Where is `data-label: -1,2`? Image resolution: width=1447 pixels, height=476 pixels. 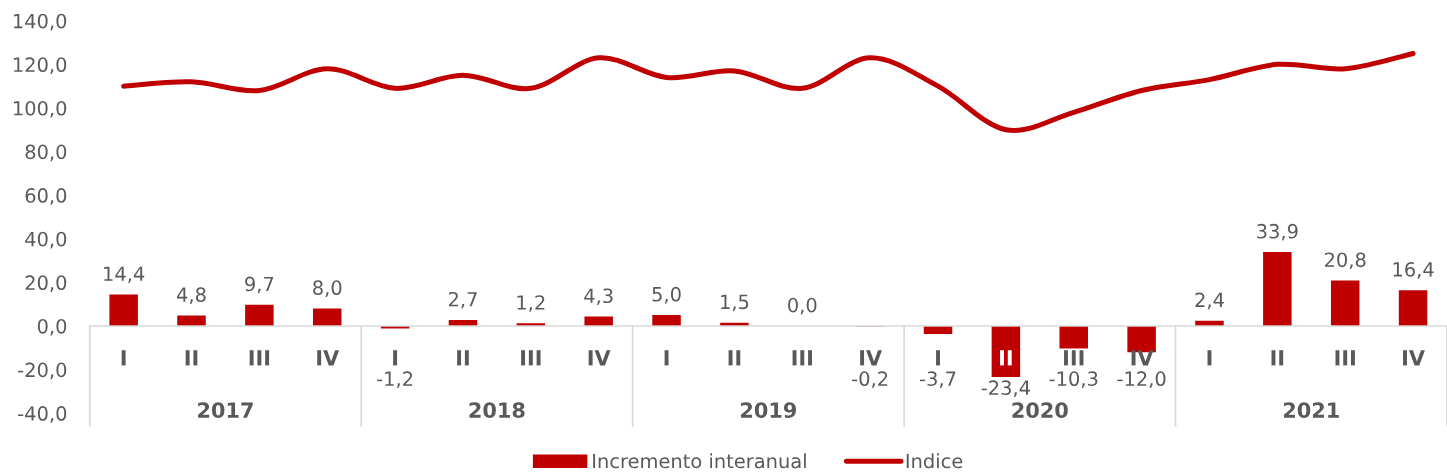 data-label: -1,2 is located at coordinates (395, 379).